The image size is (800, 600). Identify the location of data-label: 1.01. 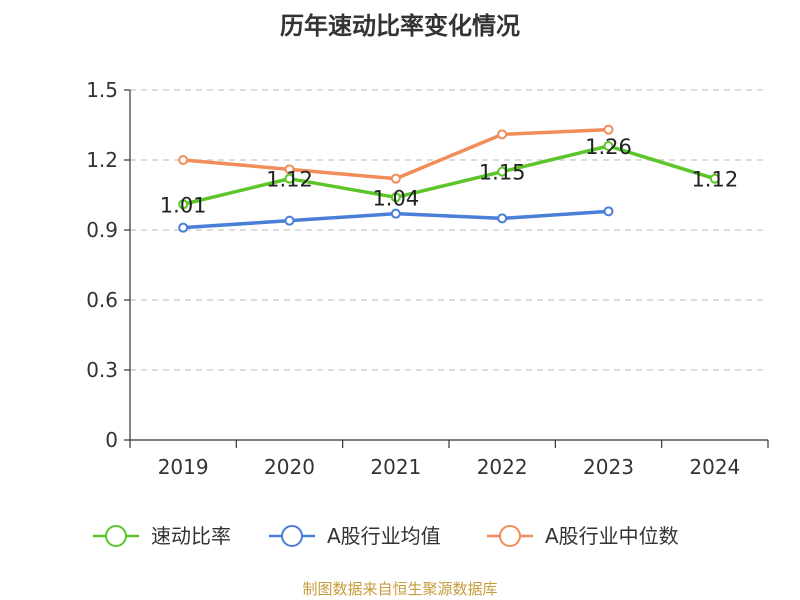
(183, 205).